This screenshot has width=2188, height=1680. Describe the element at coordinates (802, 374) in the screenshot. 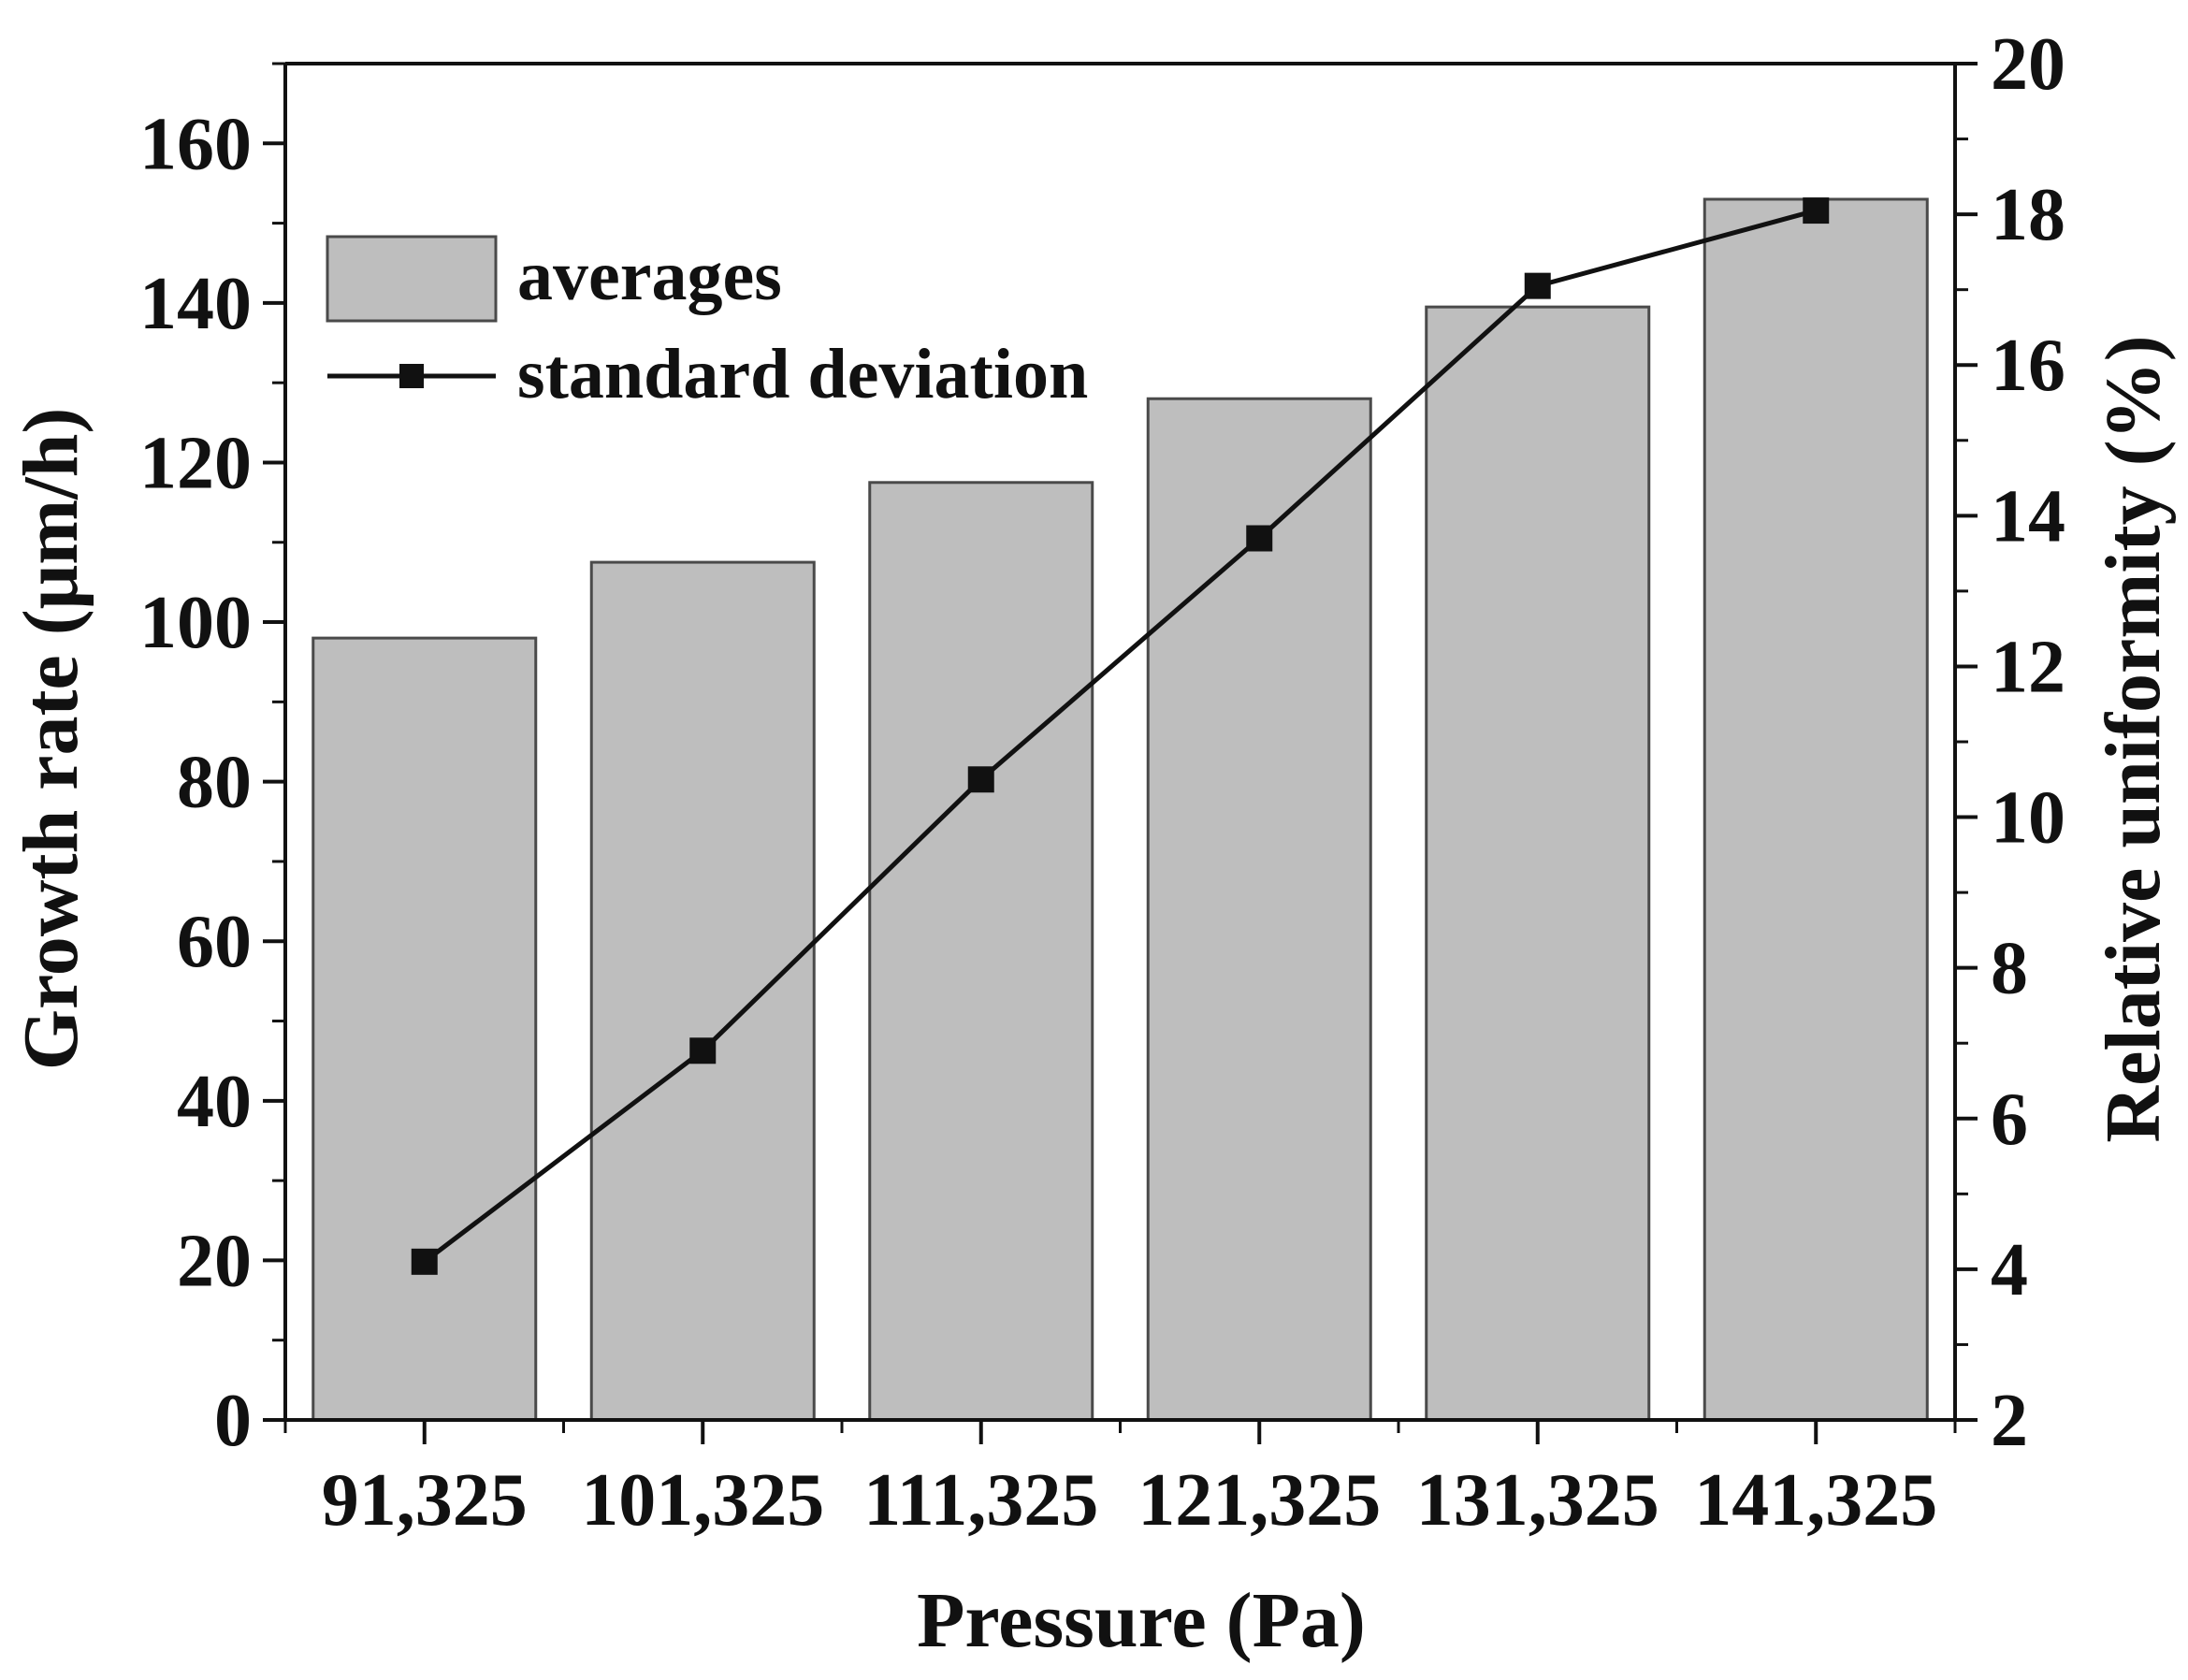

I see `legend-label-standard-deviation: standard deviation` at that location.